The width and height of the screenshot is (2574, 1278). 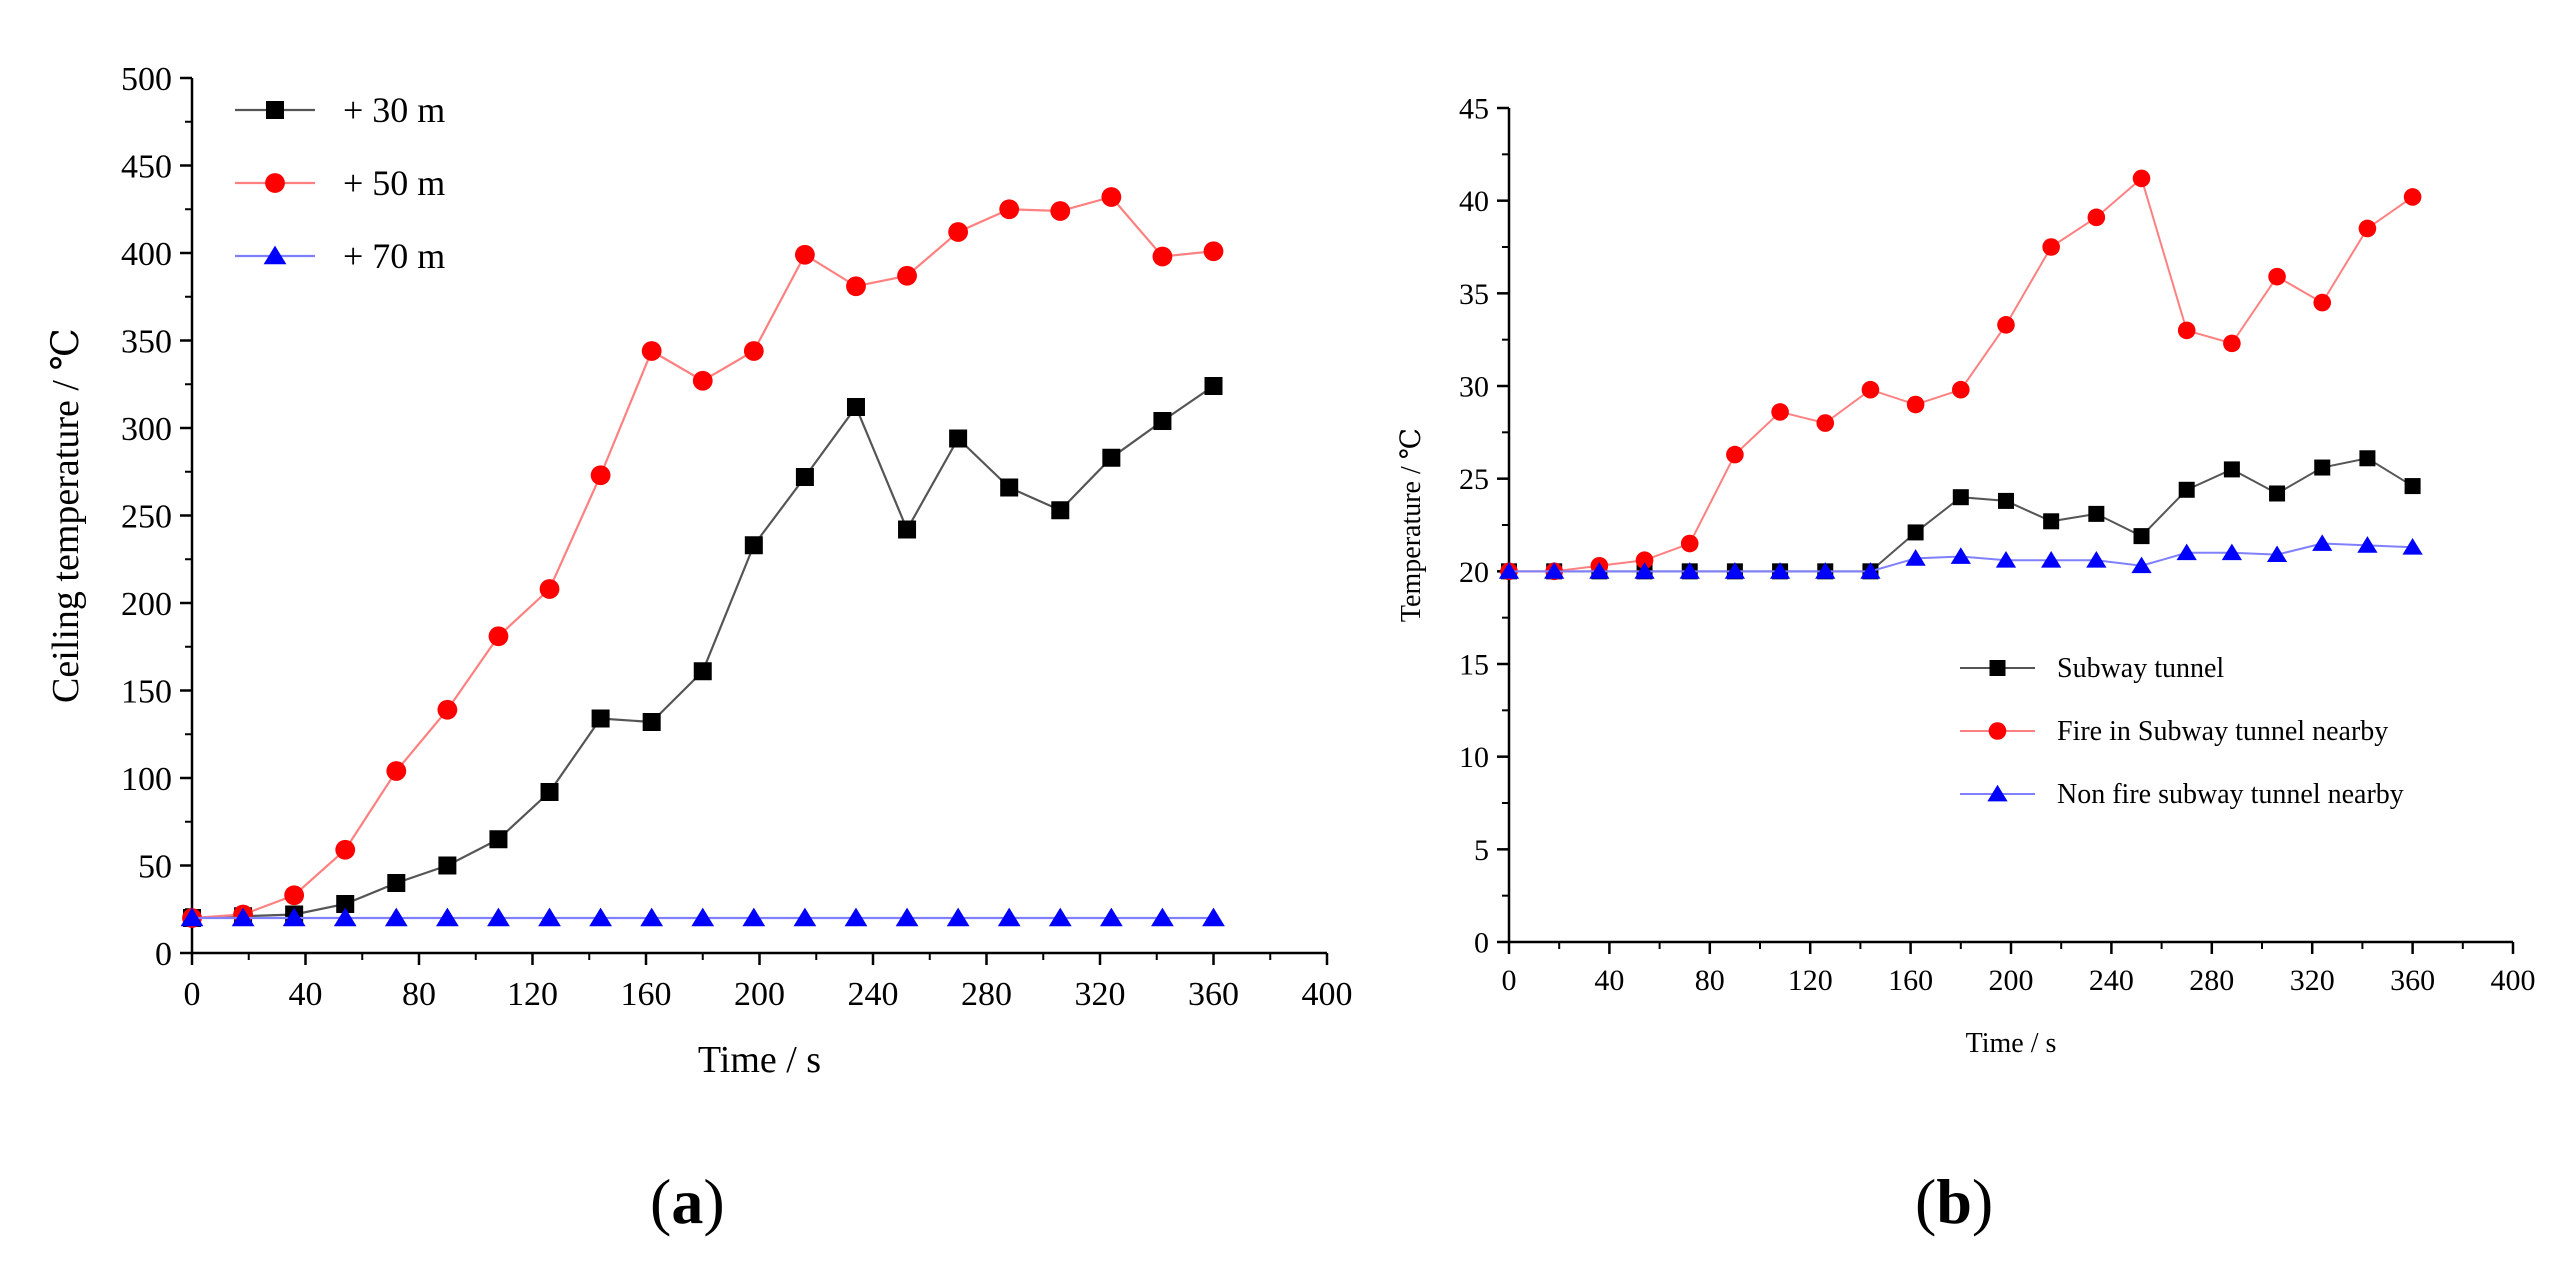 I want to click on chart-a-x-tick-label: 320, so click(x=1100, y=994).